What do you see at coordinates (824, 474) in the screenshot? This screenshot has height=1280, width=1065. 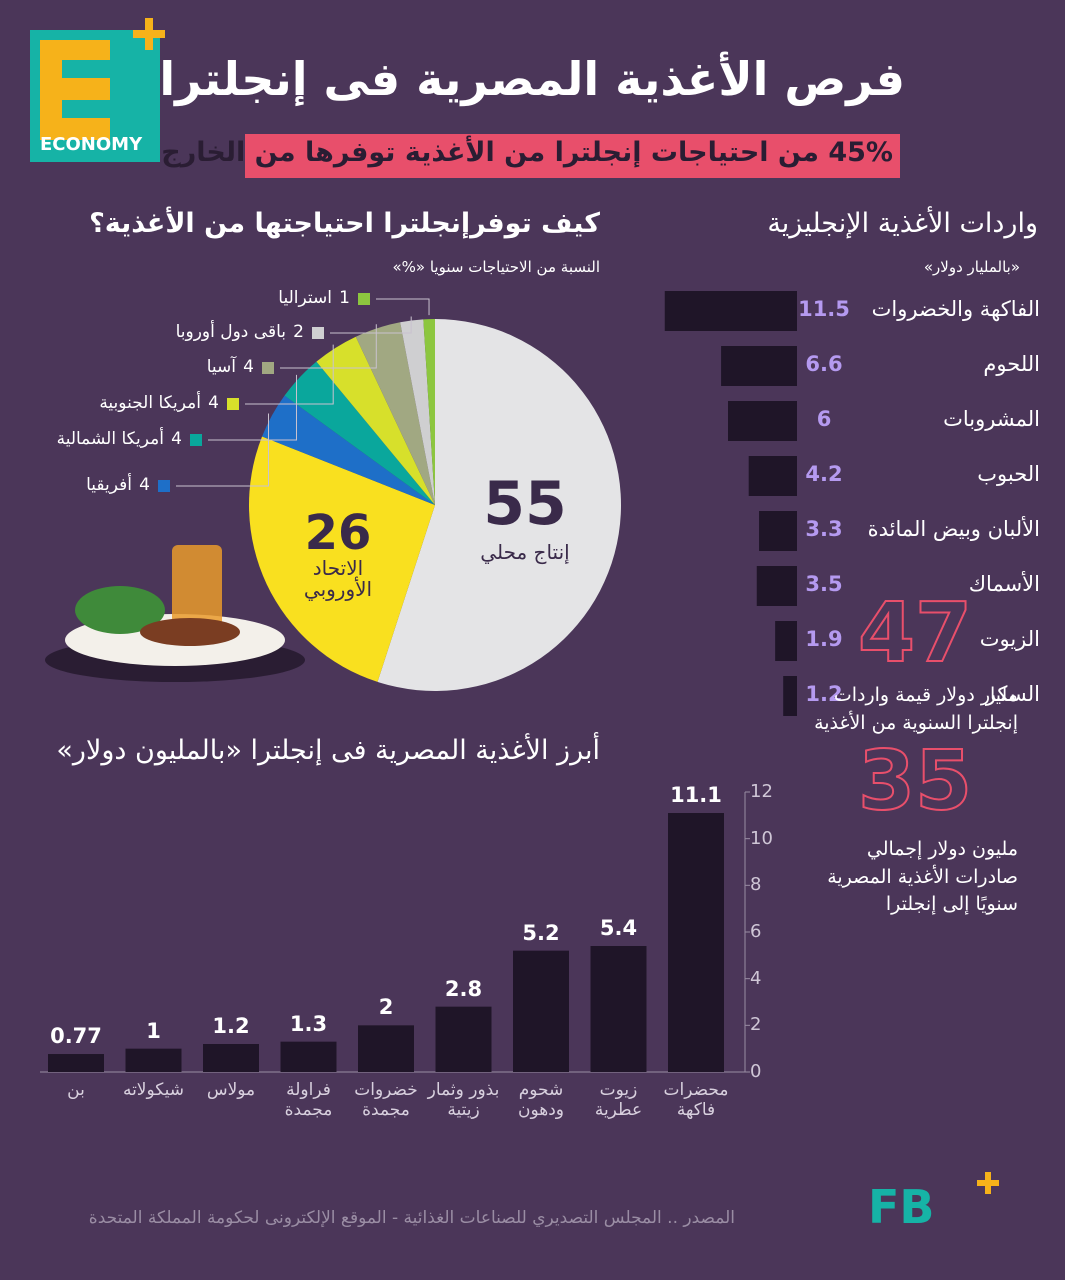 I see `value-label: 4.2` at bounding box center [824, 474].